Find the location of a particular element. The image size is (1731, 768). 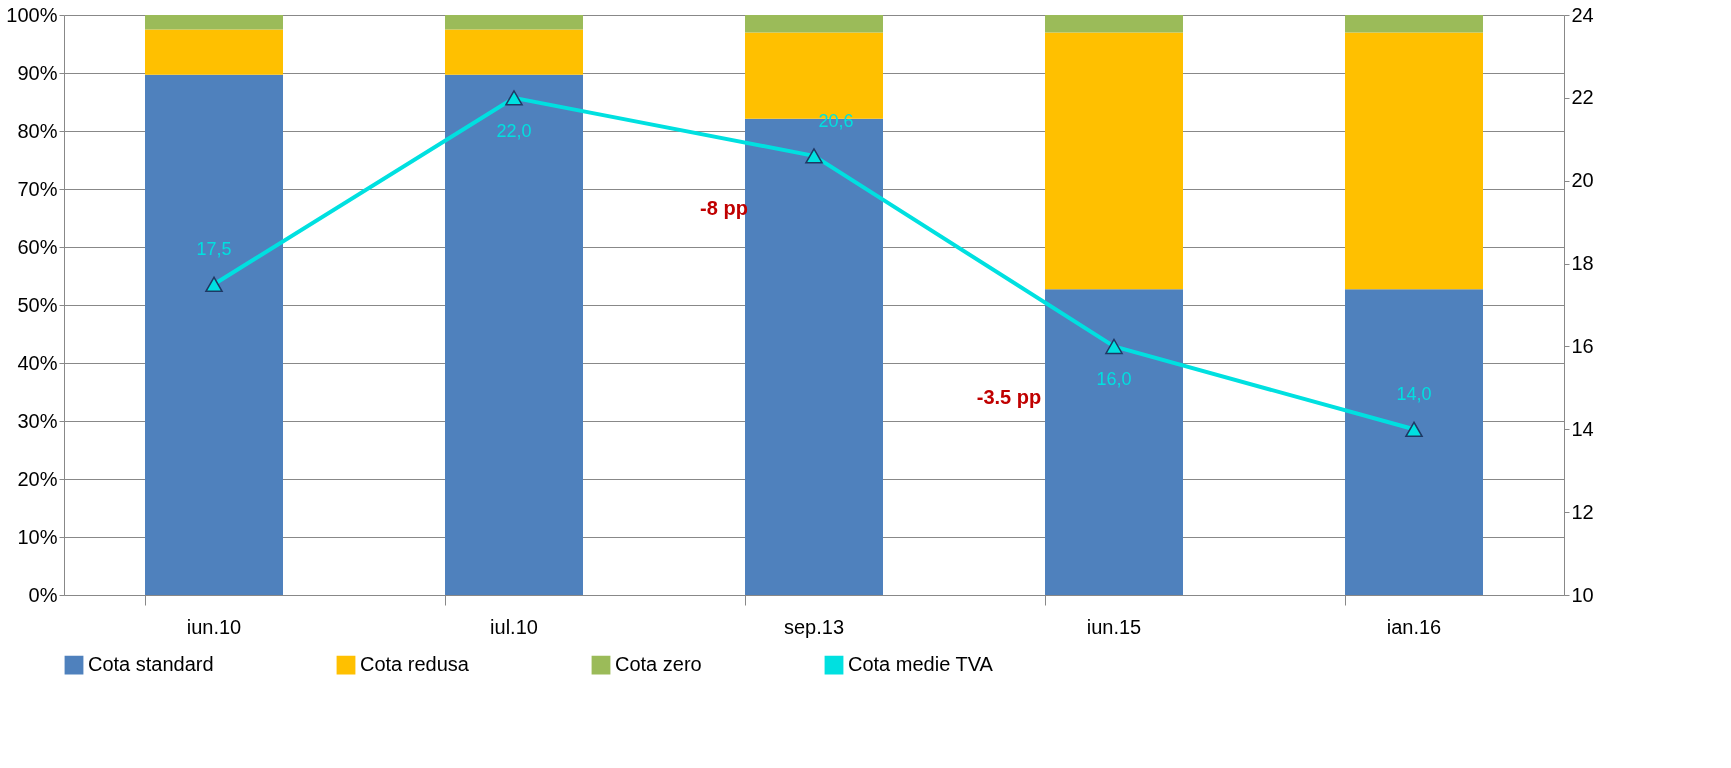

y-tick-label: 30% is located at coordinates (37, 420).